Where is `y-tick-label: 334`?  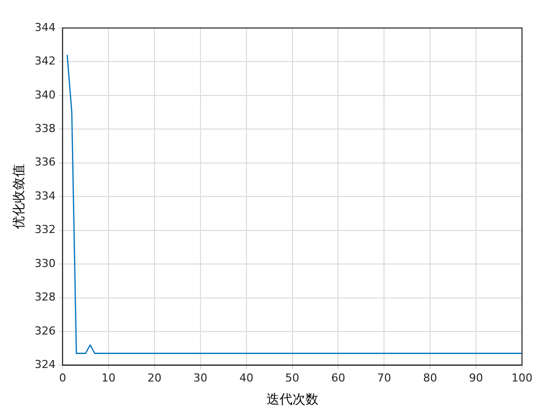
y-tick-label: 334 is located at coordinates (45, 195).